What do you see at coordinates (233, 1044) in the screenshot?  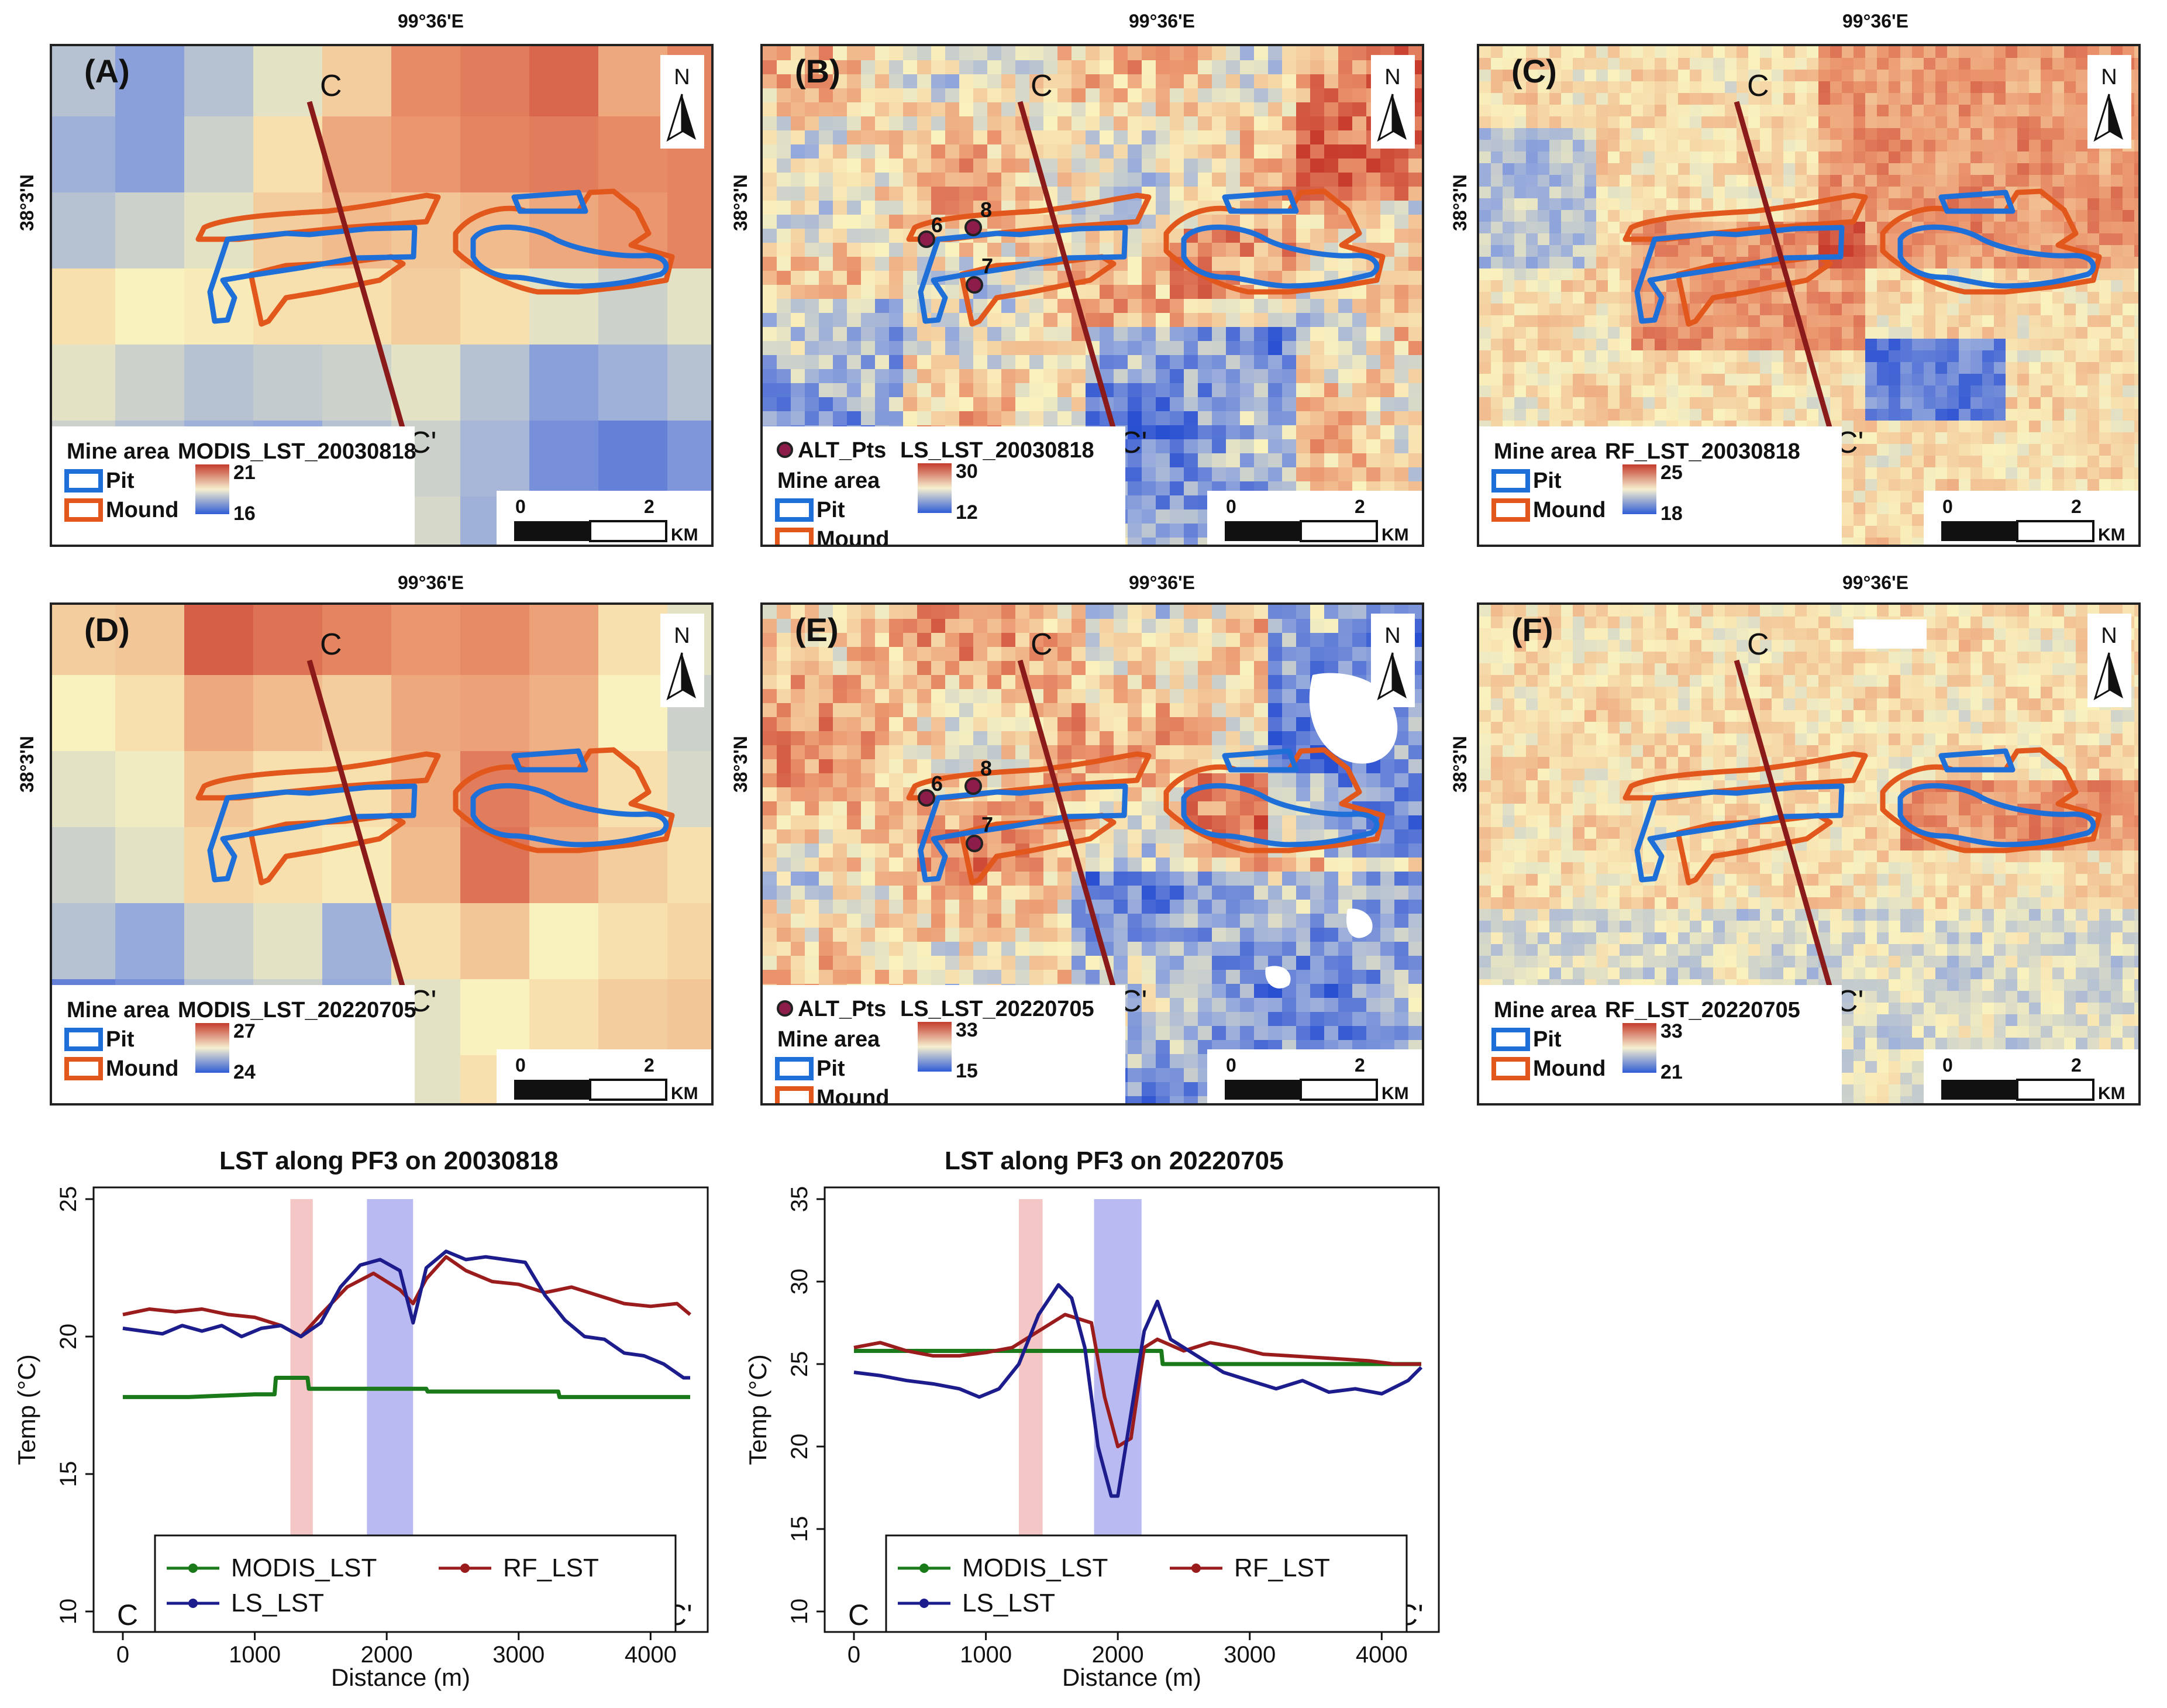 I see `legend-bg` at bounding box center [233, 1044].